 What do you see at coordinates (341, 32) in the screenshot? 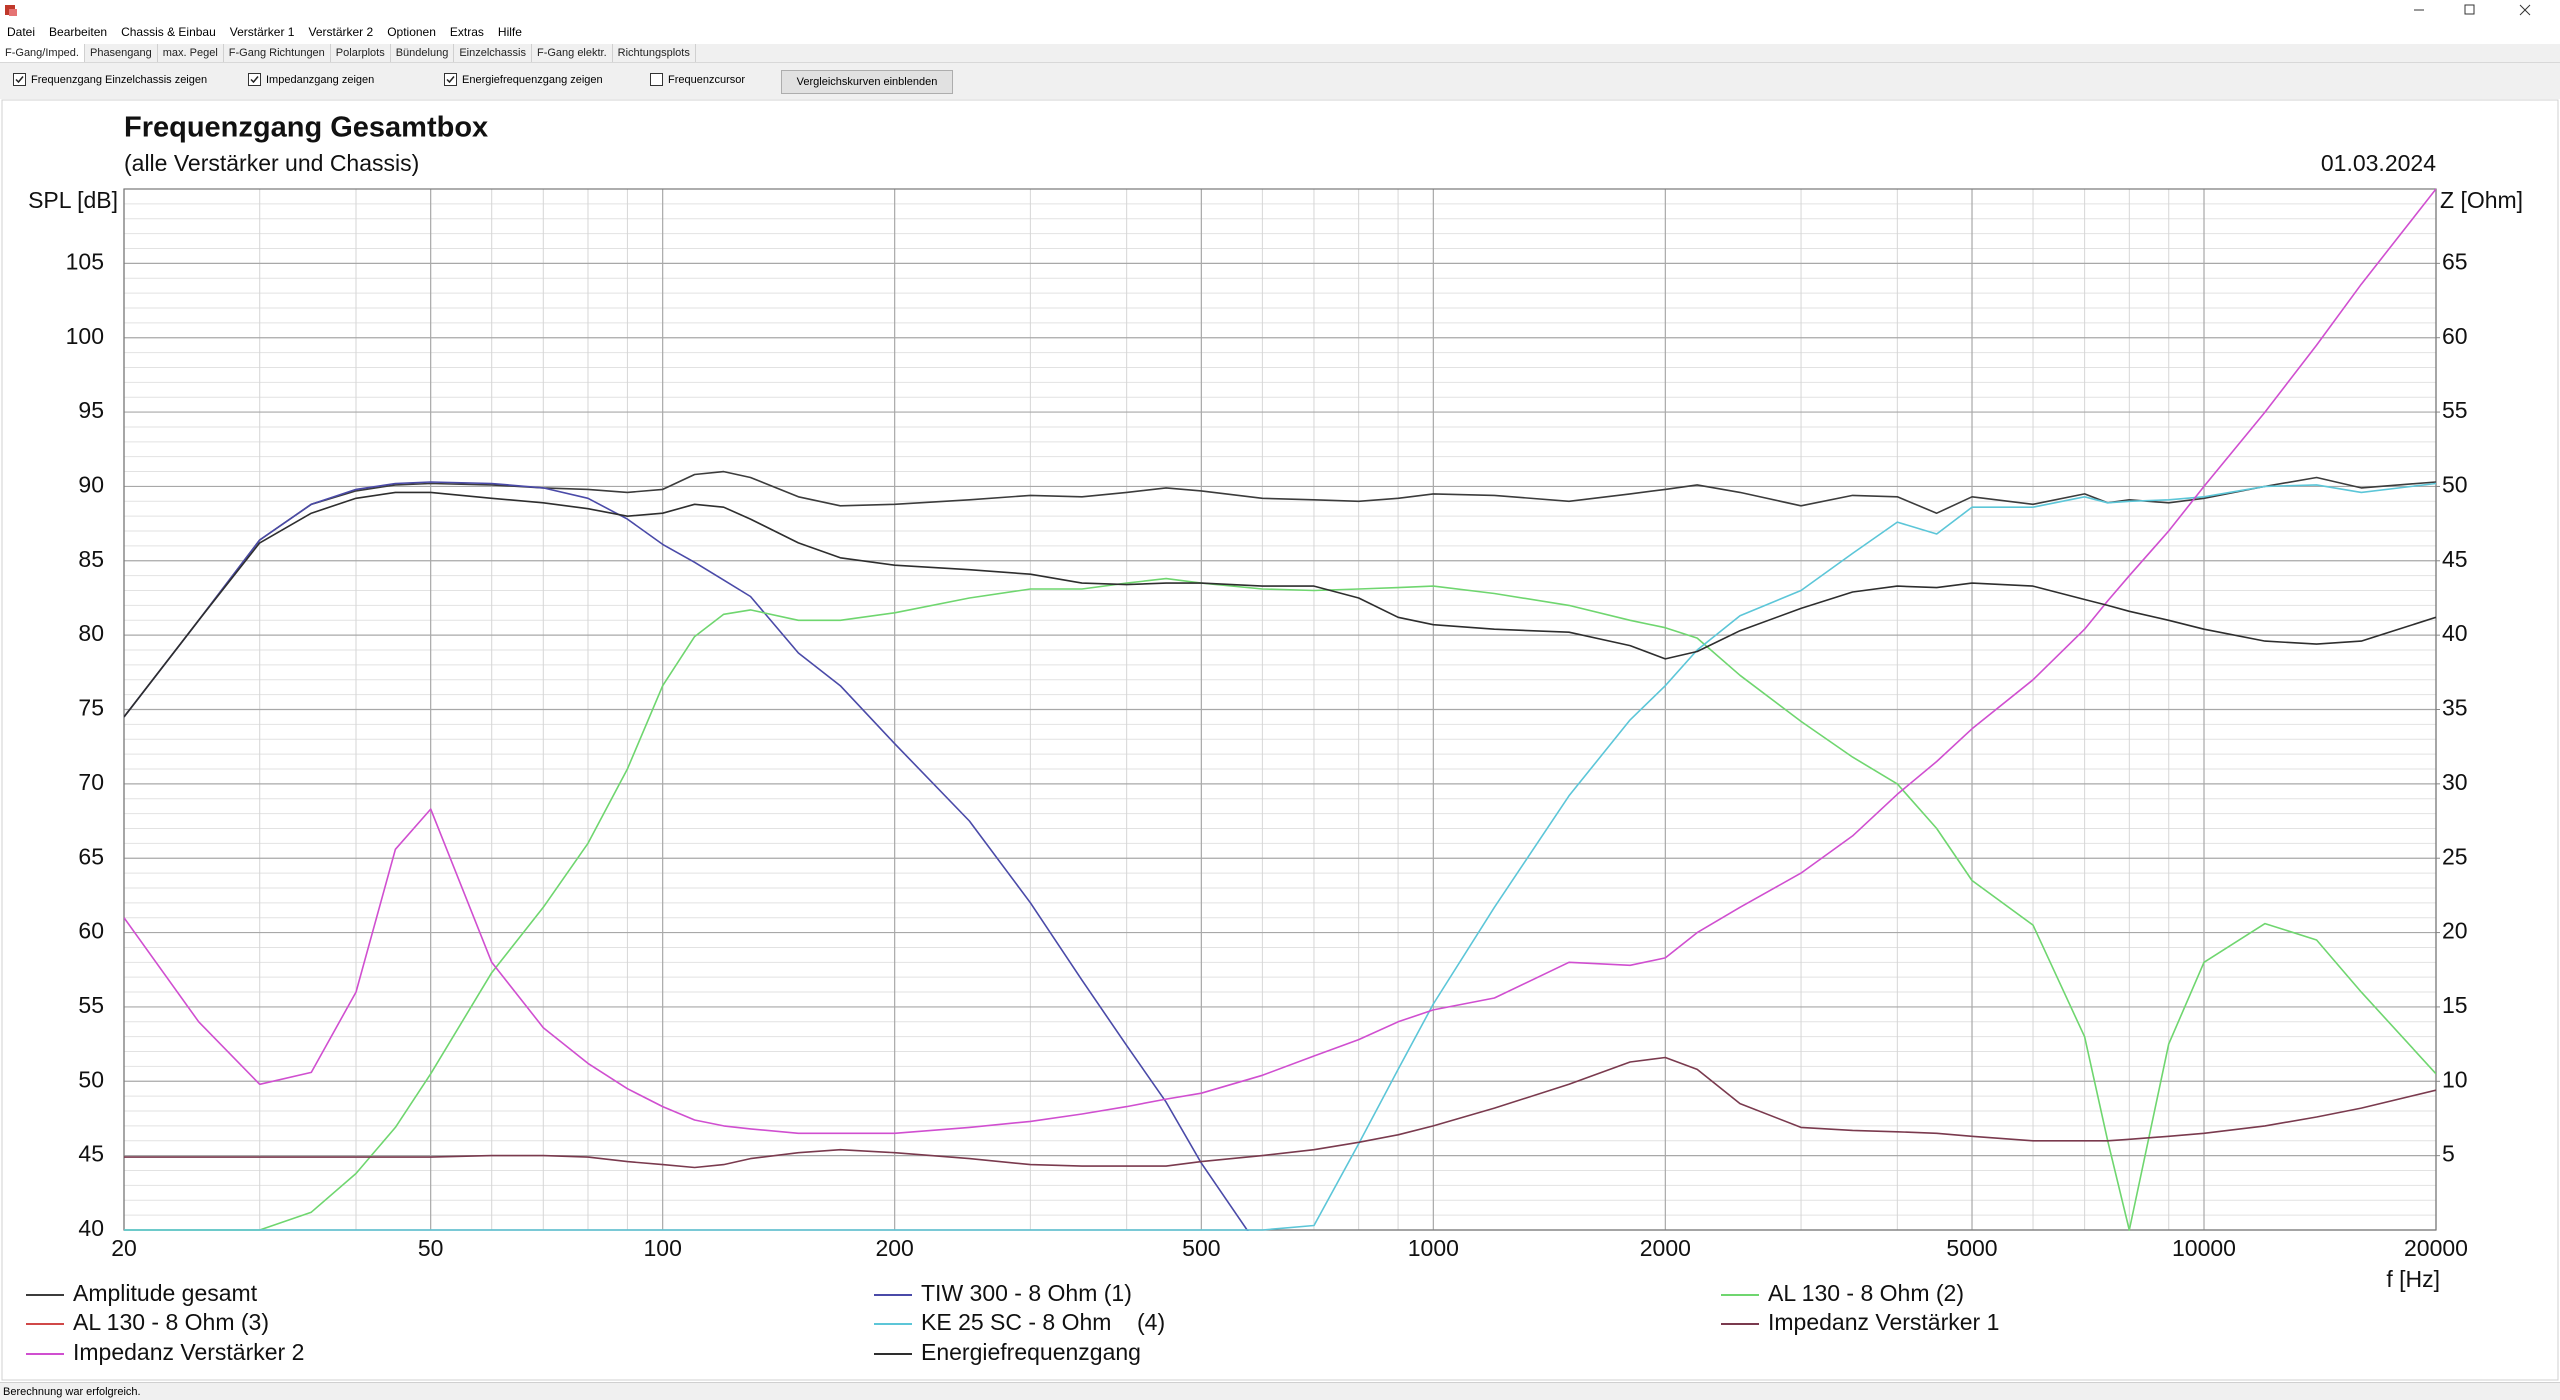
I see `menu-item: Verstärker 2` at bounding box center [341, 32].